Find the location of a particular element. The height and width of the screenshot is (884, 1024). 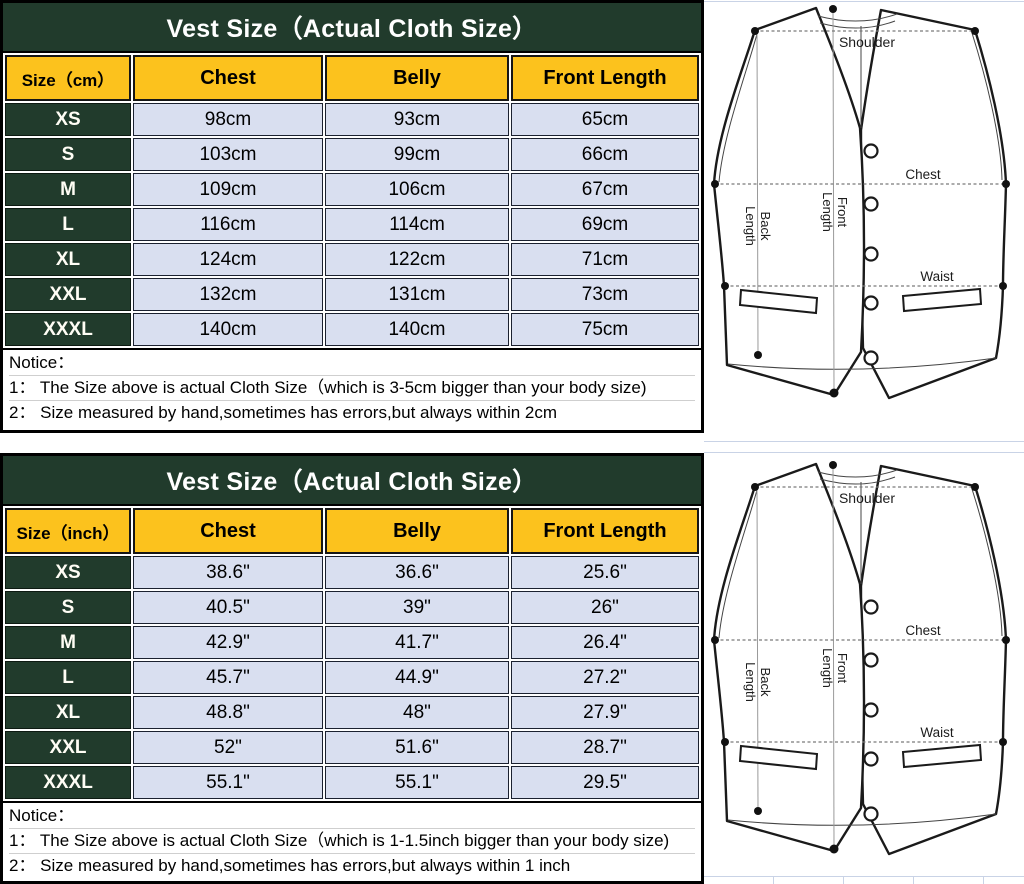

belly-value: 122cm is located at coordinates (417, 259).